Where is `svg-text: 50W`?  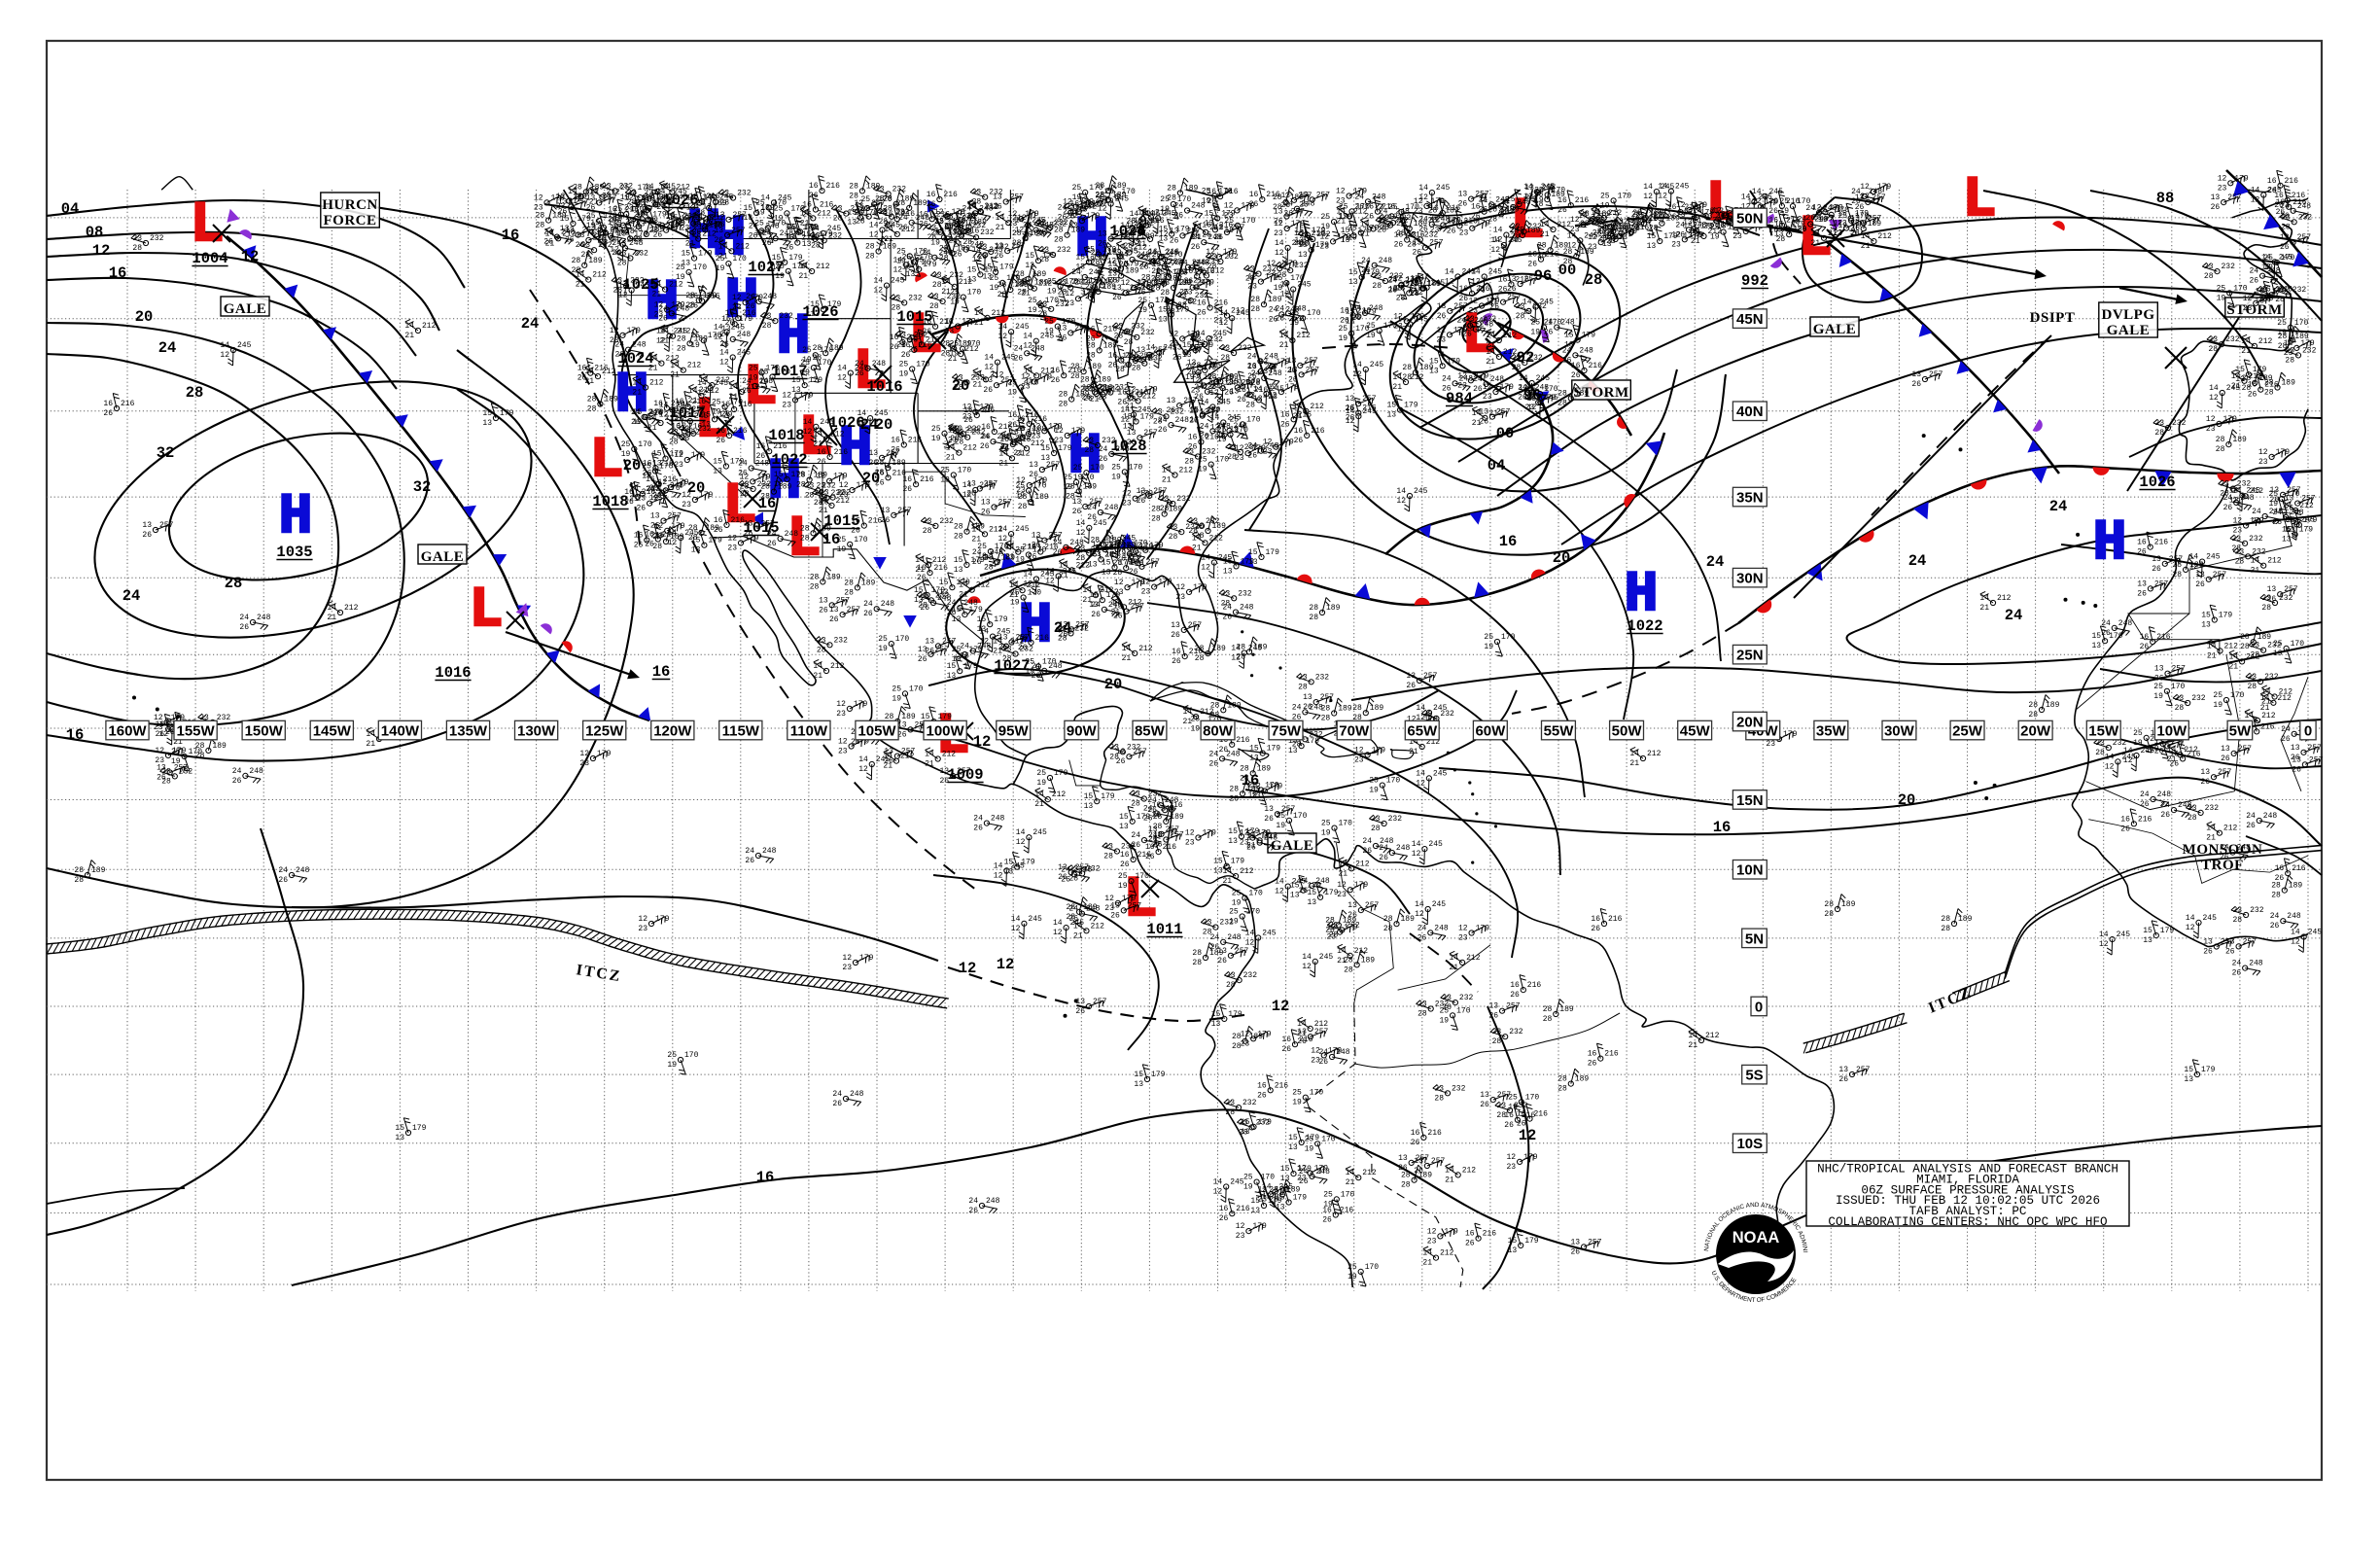 svg-text: 50W is located at coordinates (1627, 730).